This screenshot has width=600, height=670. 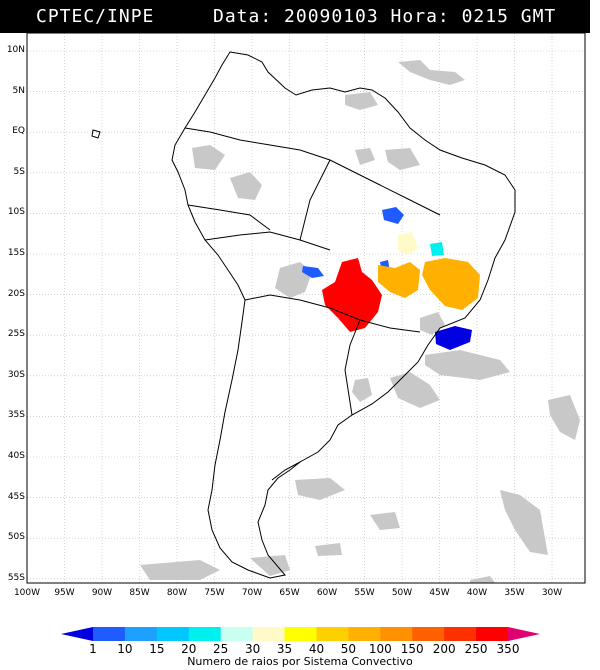 I want to click on scale-value: 35, so click(x=284, y=649).